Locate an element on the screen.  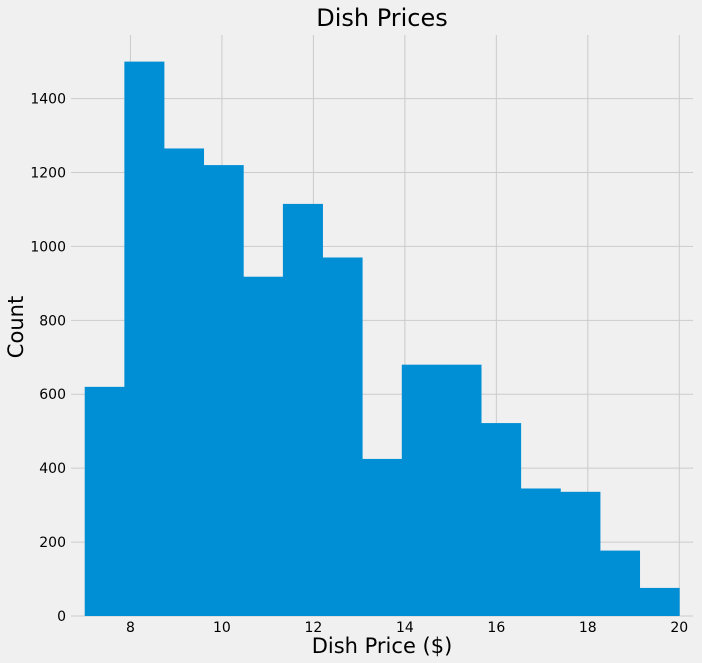
x-axis-title: Dish Price ($) is located at coordinates (382, 646).